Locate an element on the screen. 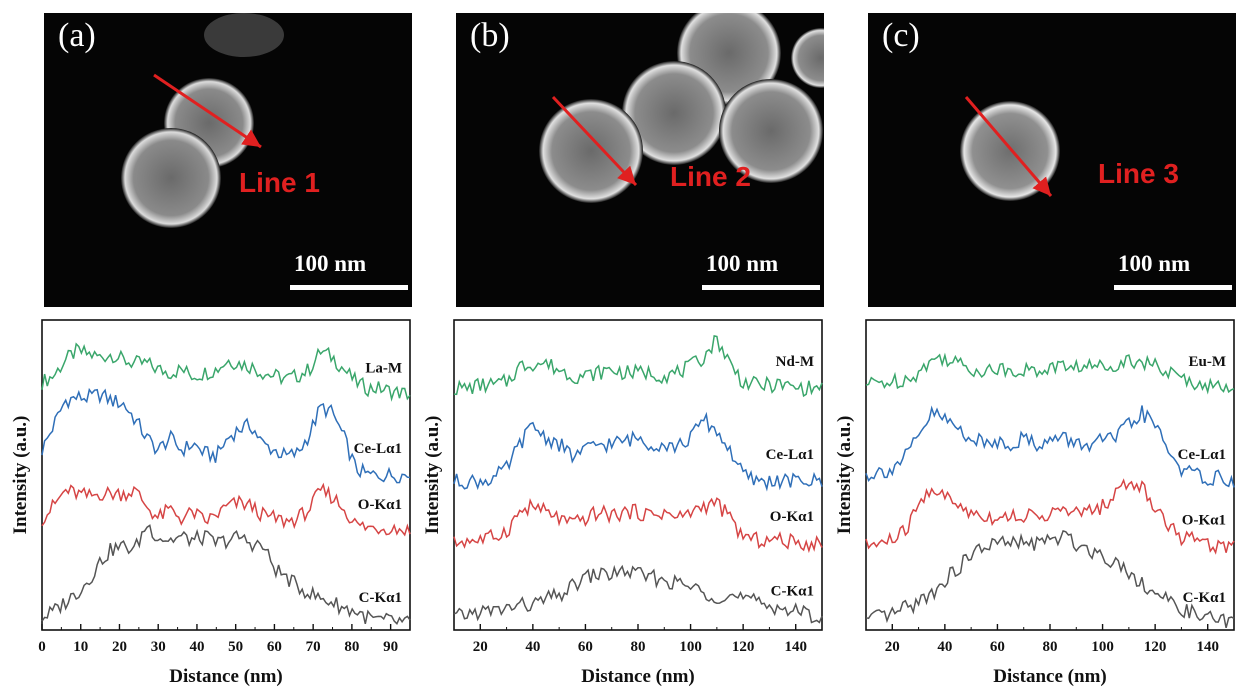 Image resolution: width=1250 pixels, height=696 pixels. x-tick-label: 50 is located at coordinates (235, 647).